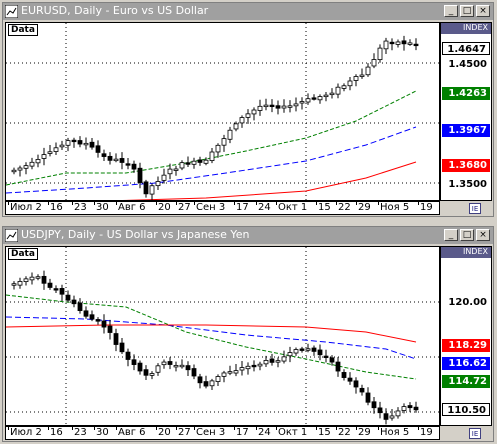 The height and width of the screenshot is (444, 497). I want to click on eurusd-title-bar: EURUSD, Daily - Euro vs US Dollar _ □ ×, so click(248, 11).